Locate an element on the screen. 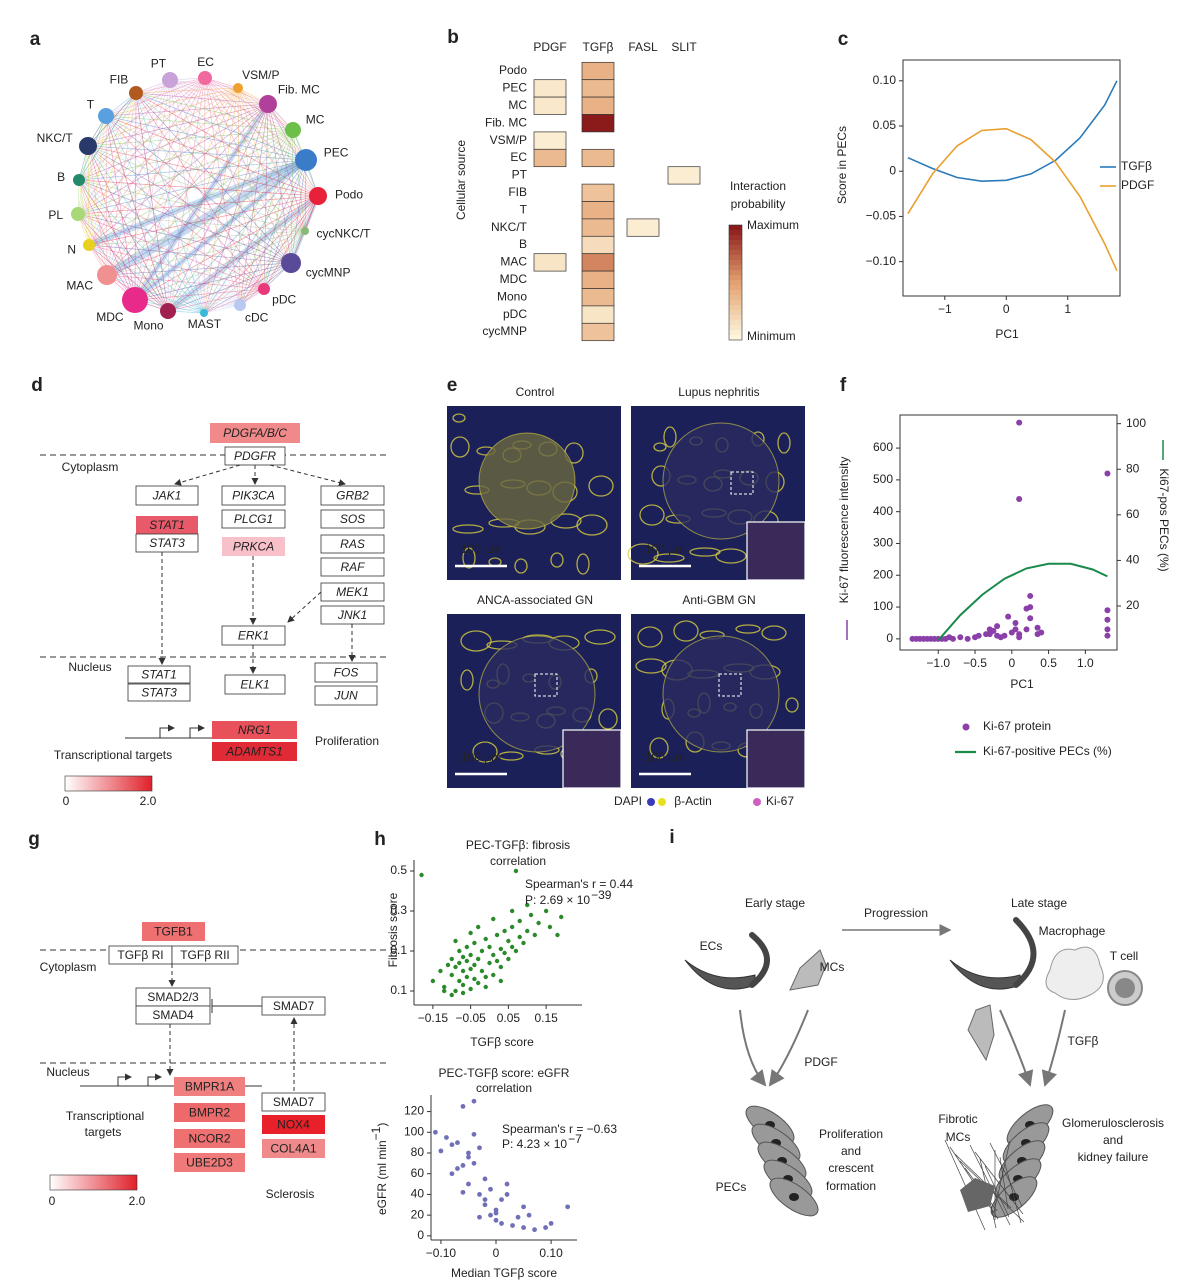 This screenshot has width=1200, height=1287. x-tick-label: 0.05 is located at coordinates (509, 1018).